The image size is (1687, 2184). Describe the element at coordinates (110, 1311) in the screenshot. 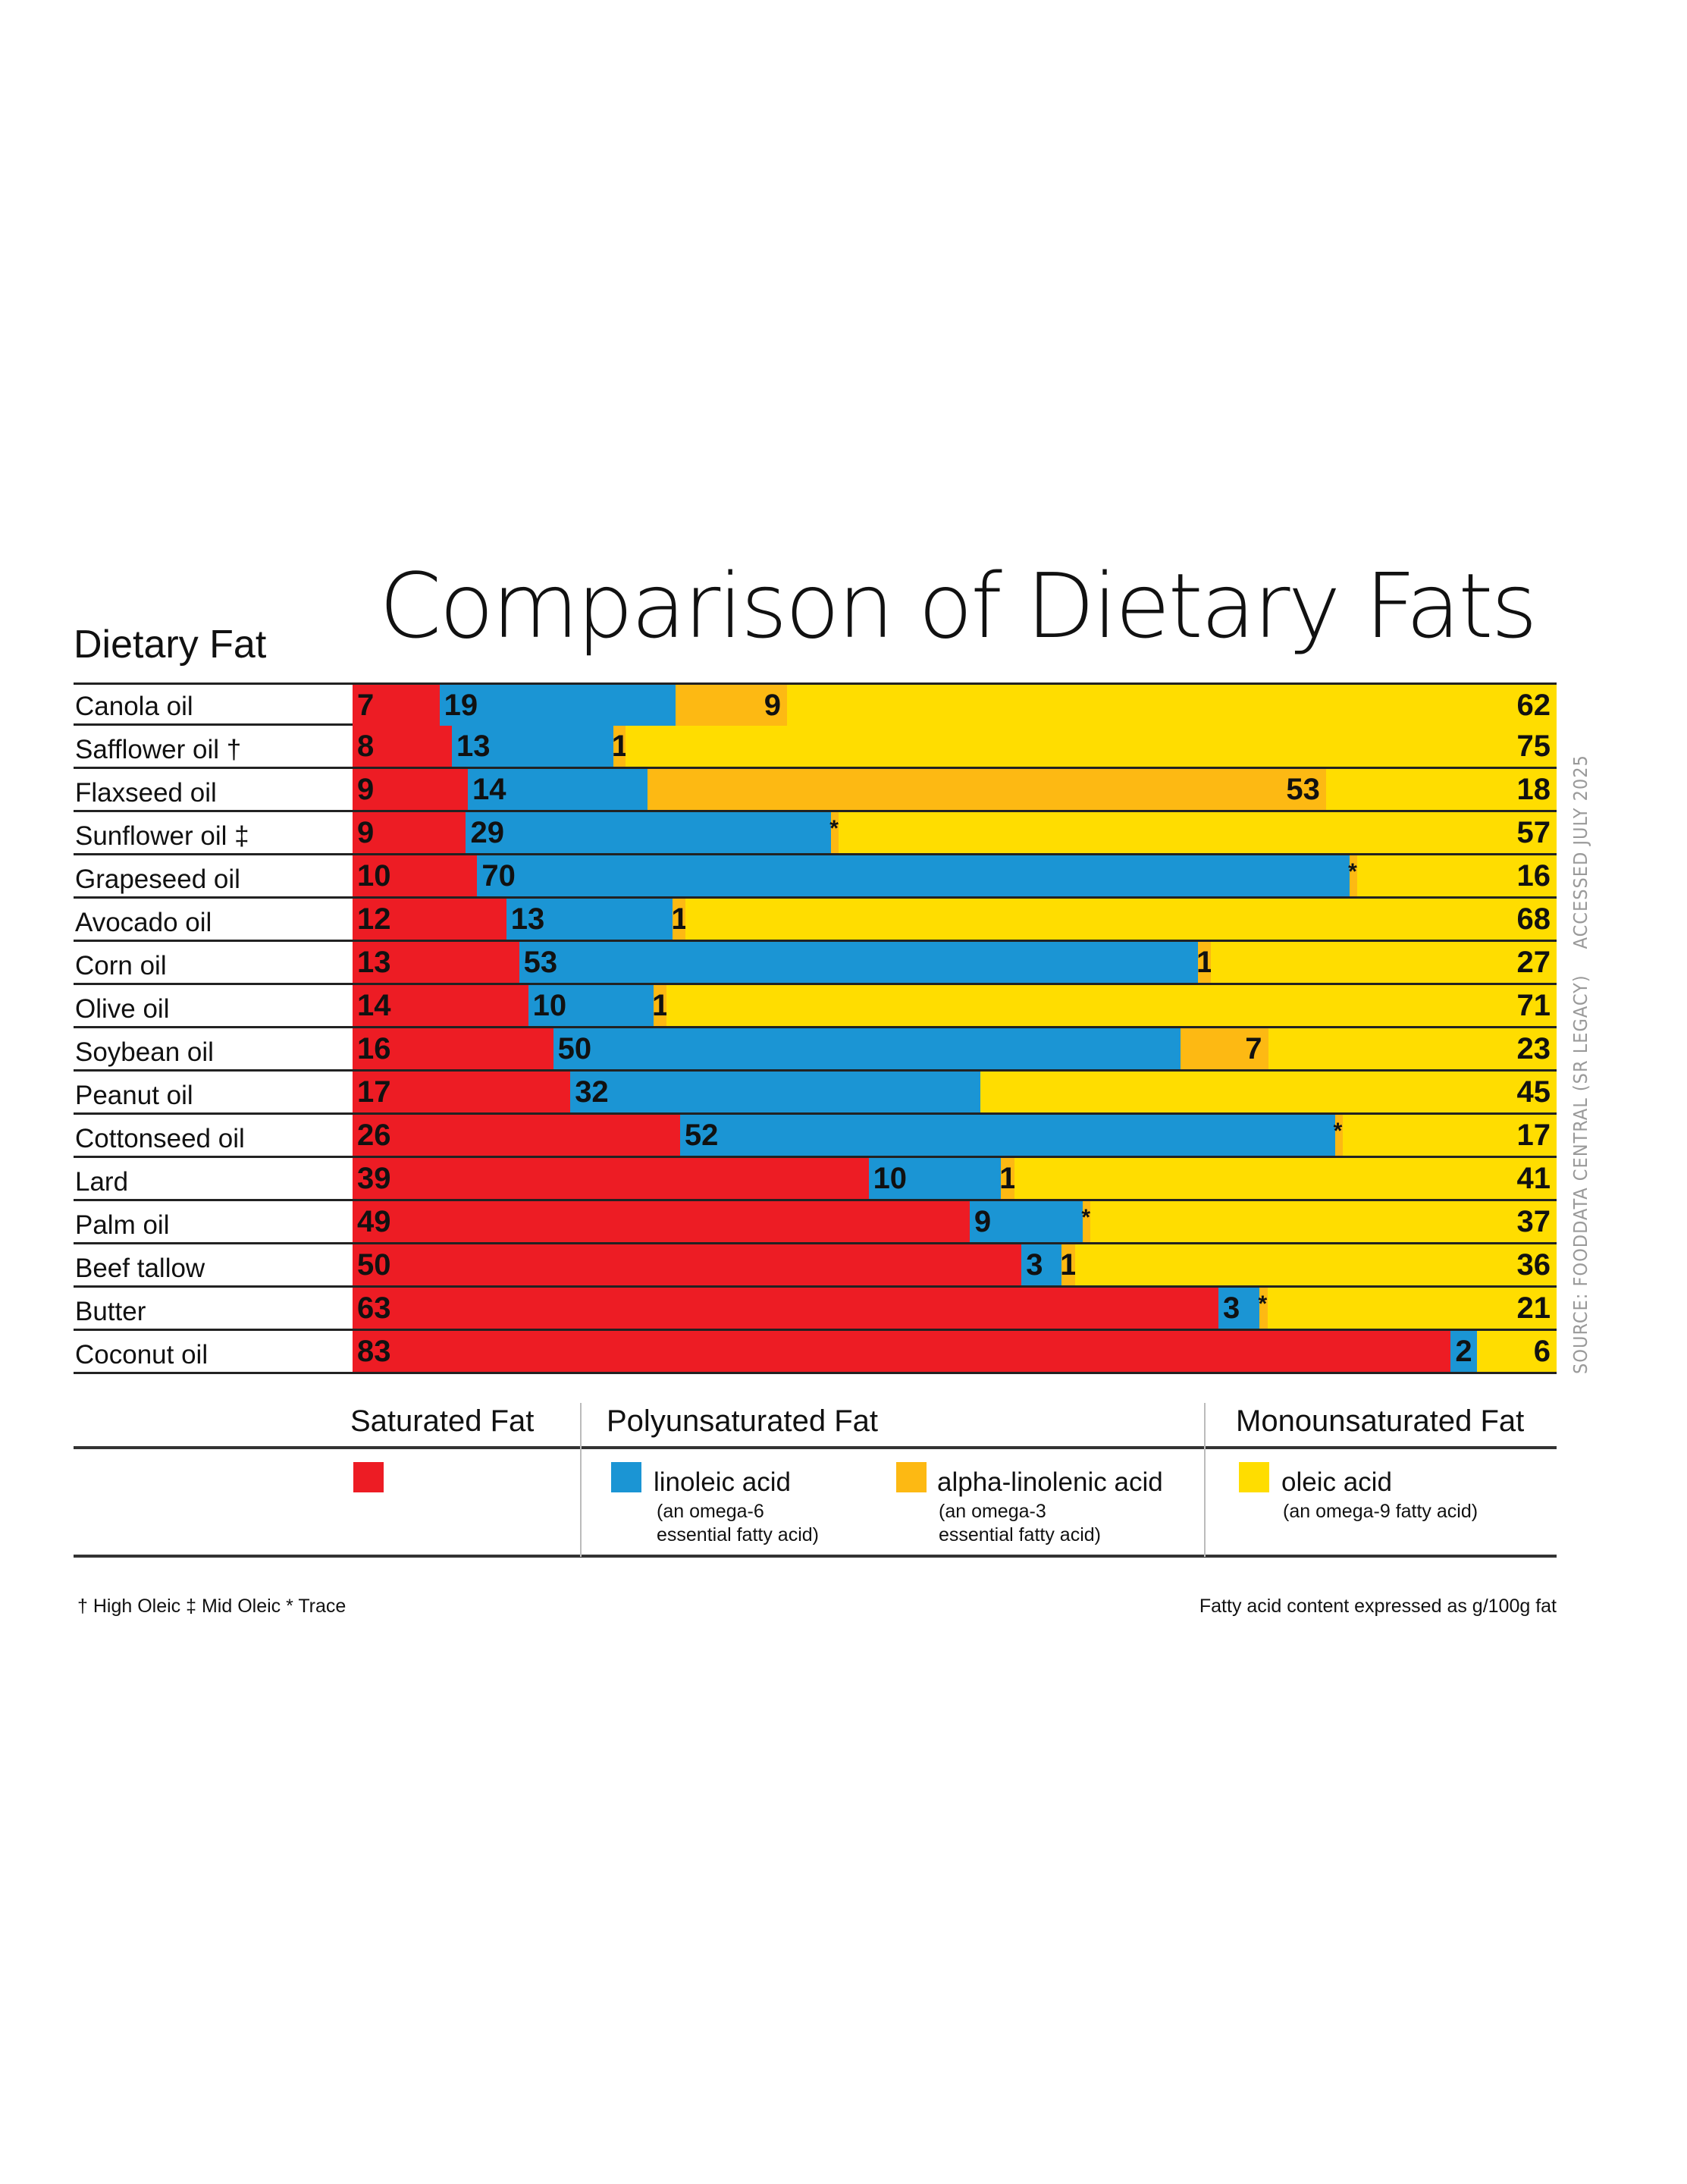

I see `category-label: Butter` at that location.